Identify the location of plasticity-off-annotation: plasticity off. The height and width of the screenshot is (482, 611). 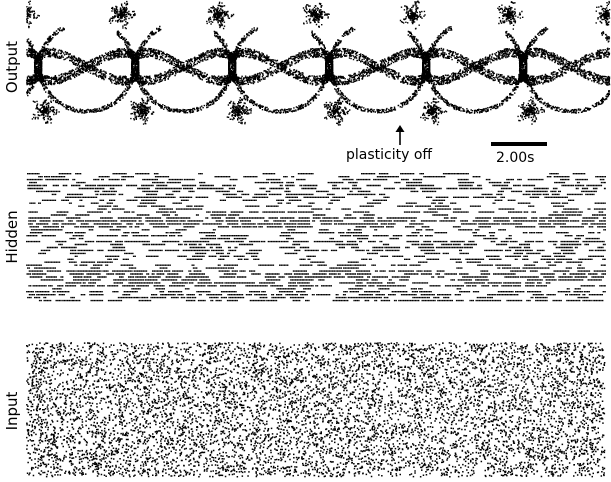
(389, 155).